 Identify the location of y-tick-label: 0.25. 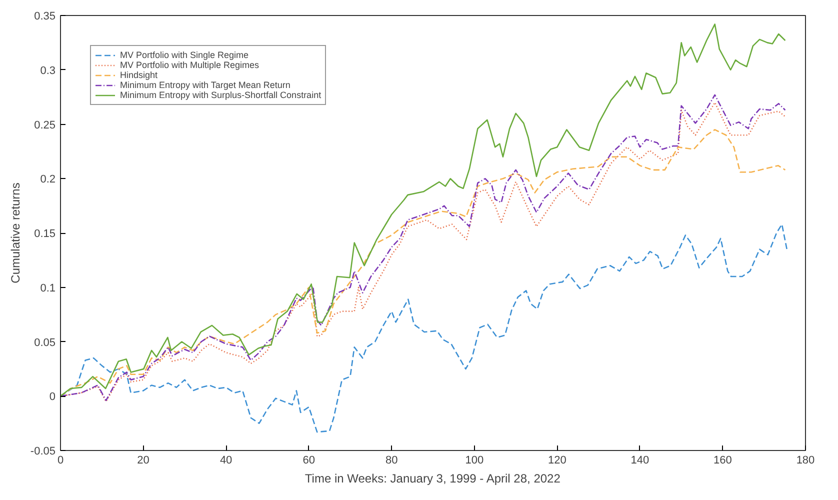
(45, 125).